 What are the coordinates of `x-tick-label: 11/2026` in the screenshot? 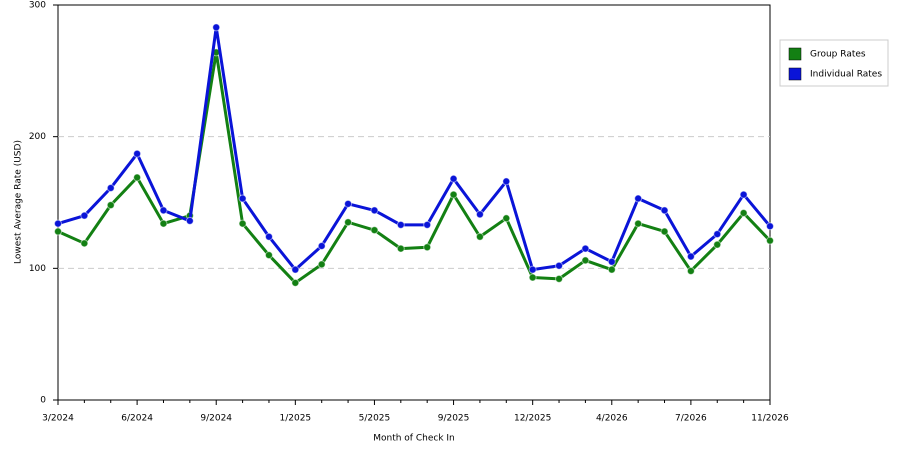 It's located at (770, 419).